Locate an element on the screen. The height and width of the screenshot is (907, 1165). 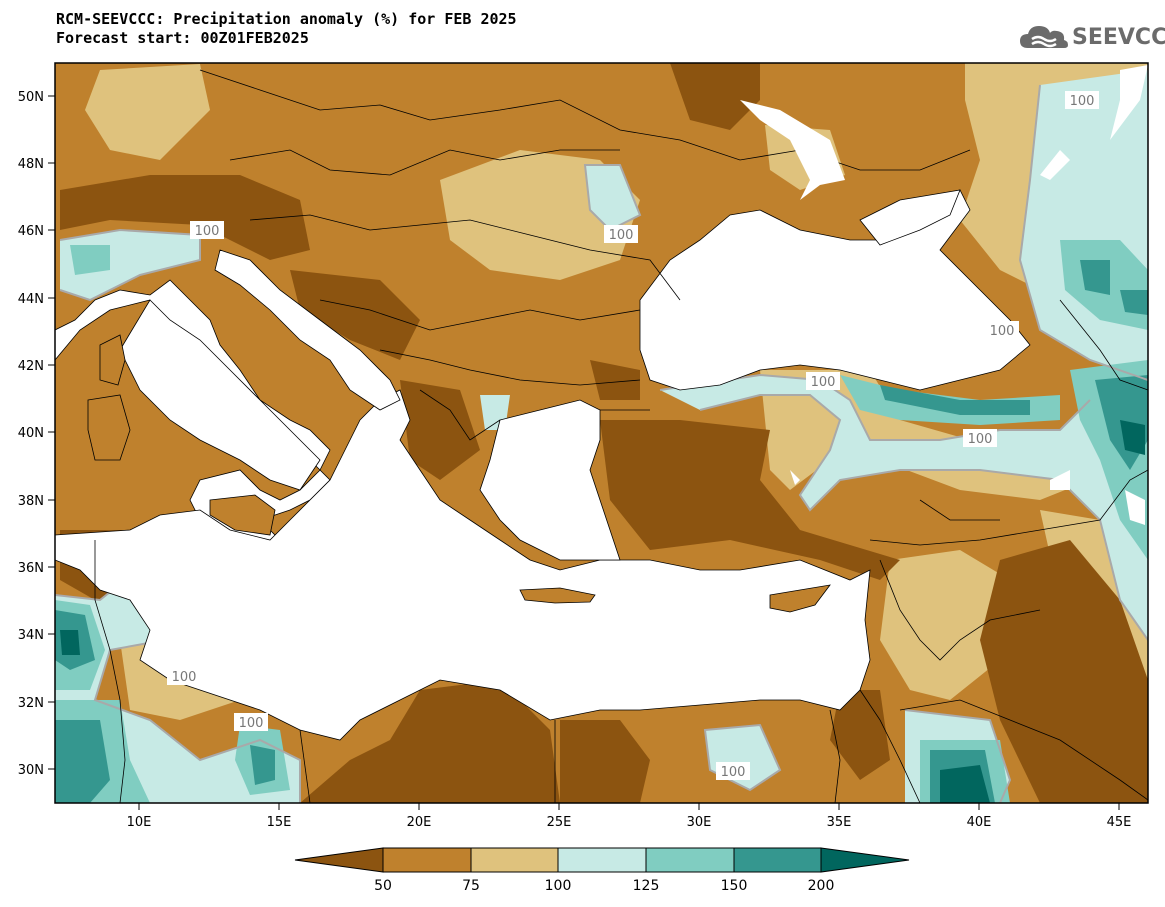
lat-tick-46N: 46N is located at coordinates (31, 231).